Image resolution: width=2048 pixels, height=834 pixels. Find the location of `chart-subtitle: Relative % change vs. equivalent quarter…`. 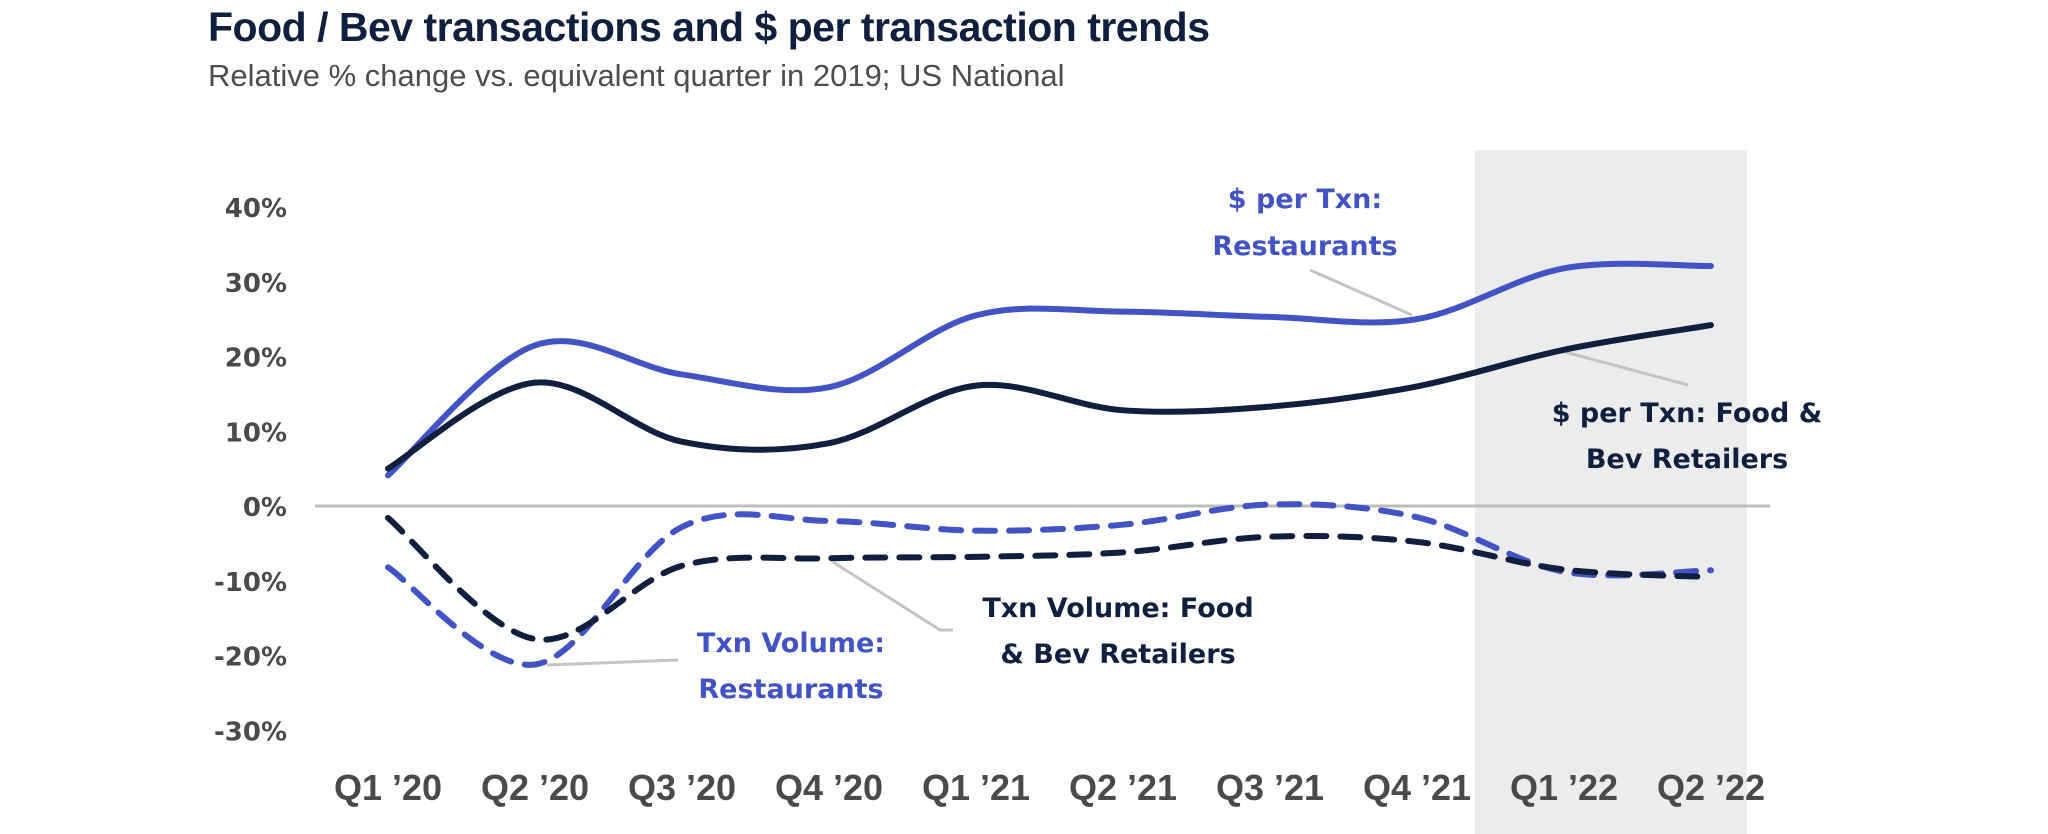

chart-subtitle: Relative % change vs. equivalent quarter… is located at coordinates (636, 75).